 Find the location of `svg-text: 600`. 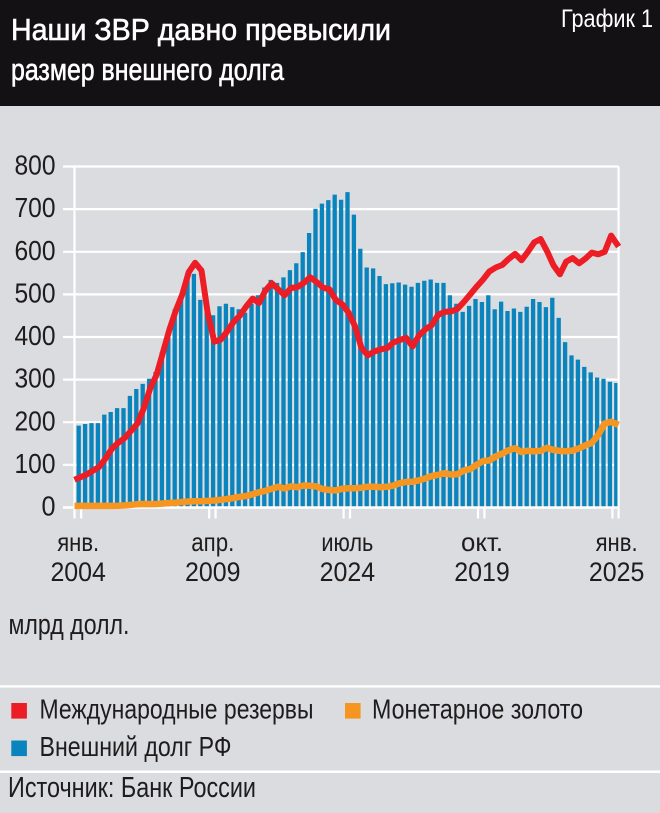

svg-text: 600 is located at coordinates (35, 250).